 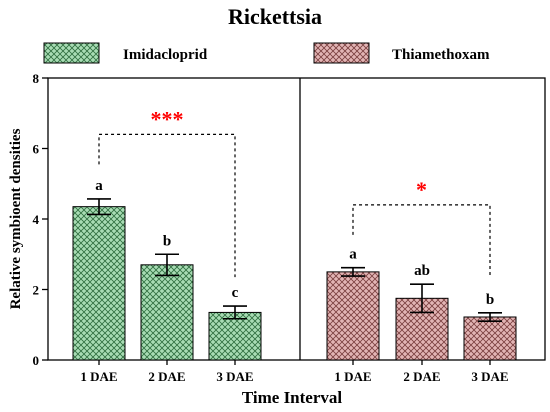 I want to click on y-axis: 0 2 4 6 8, so click(x=40, y=219).